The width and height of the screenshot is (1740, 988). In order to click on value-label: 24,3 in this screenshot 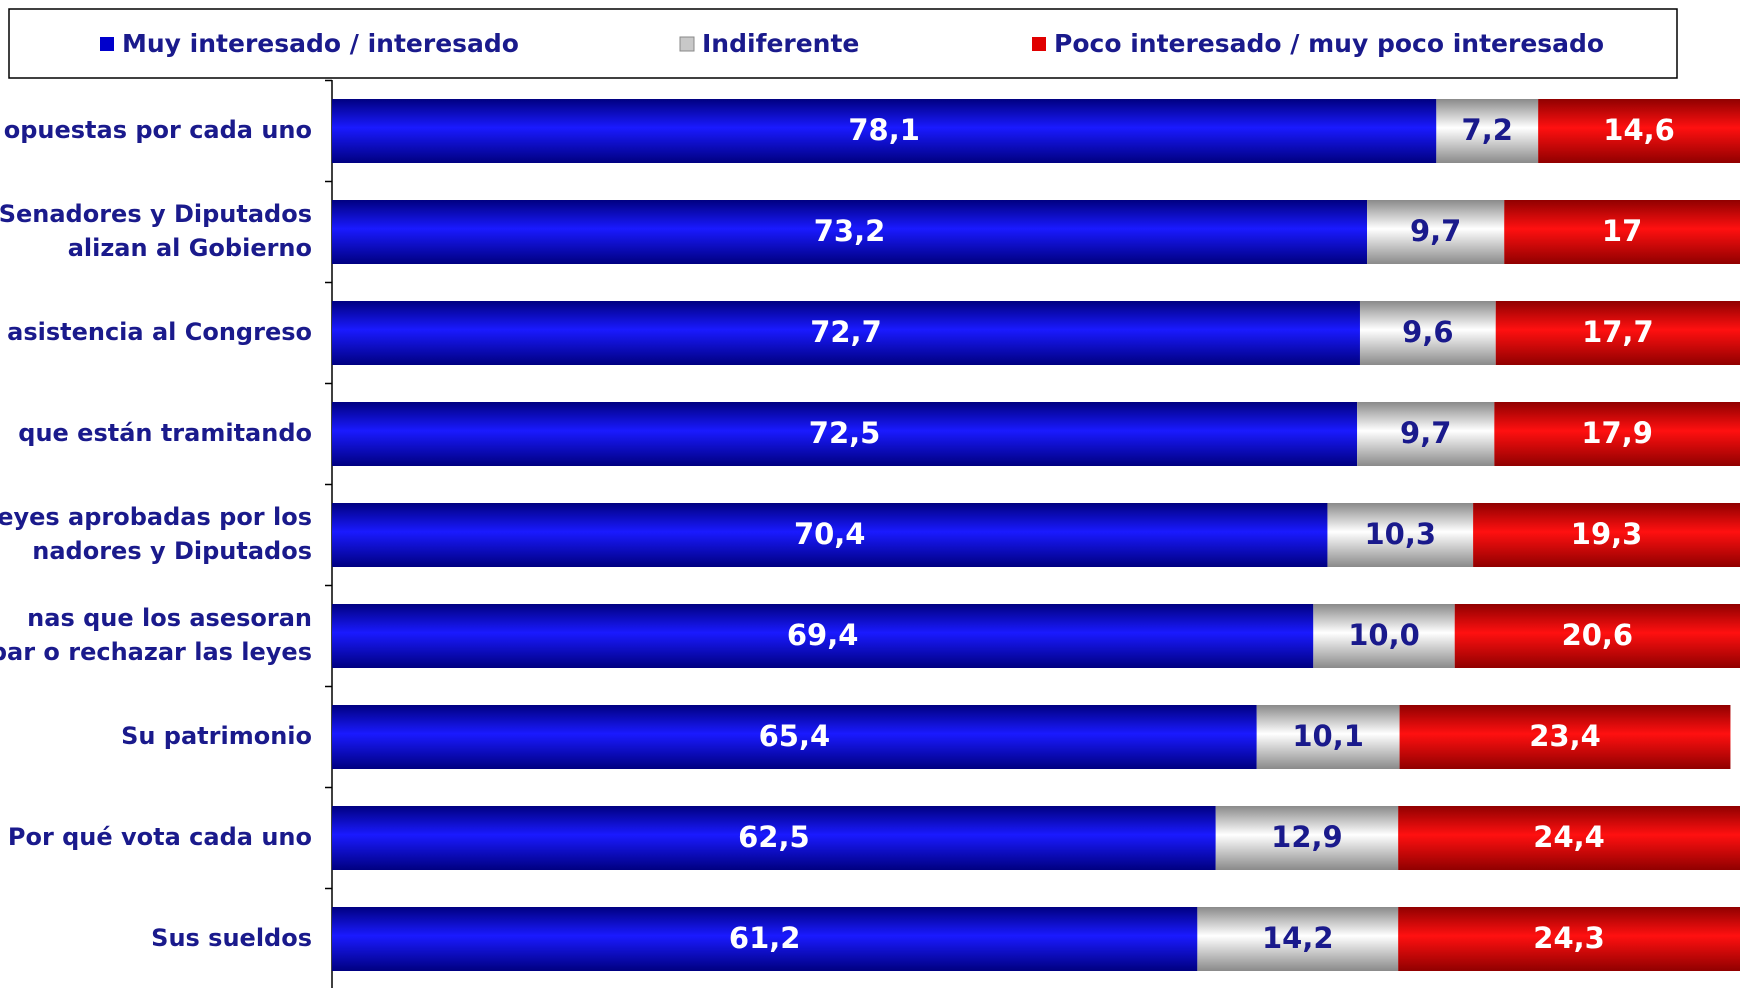, I will do `click(1569, 938)`.